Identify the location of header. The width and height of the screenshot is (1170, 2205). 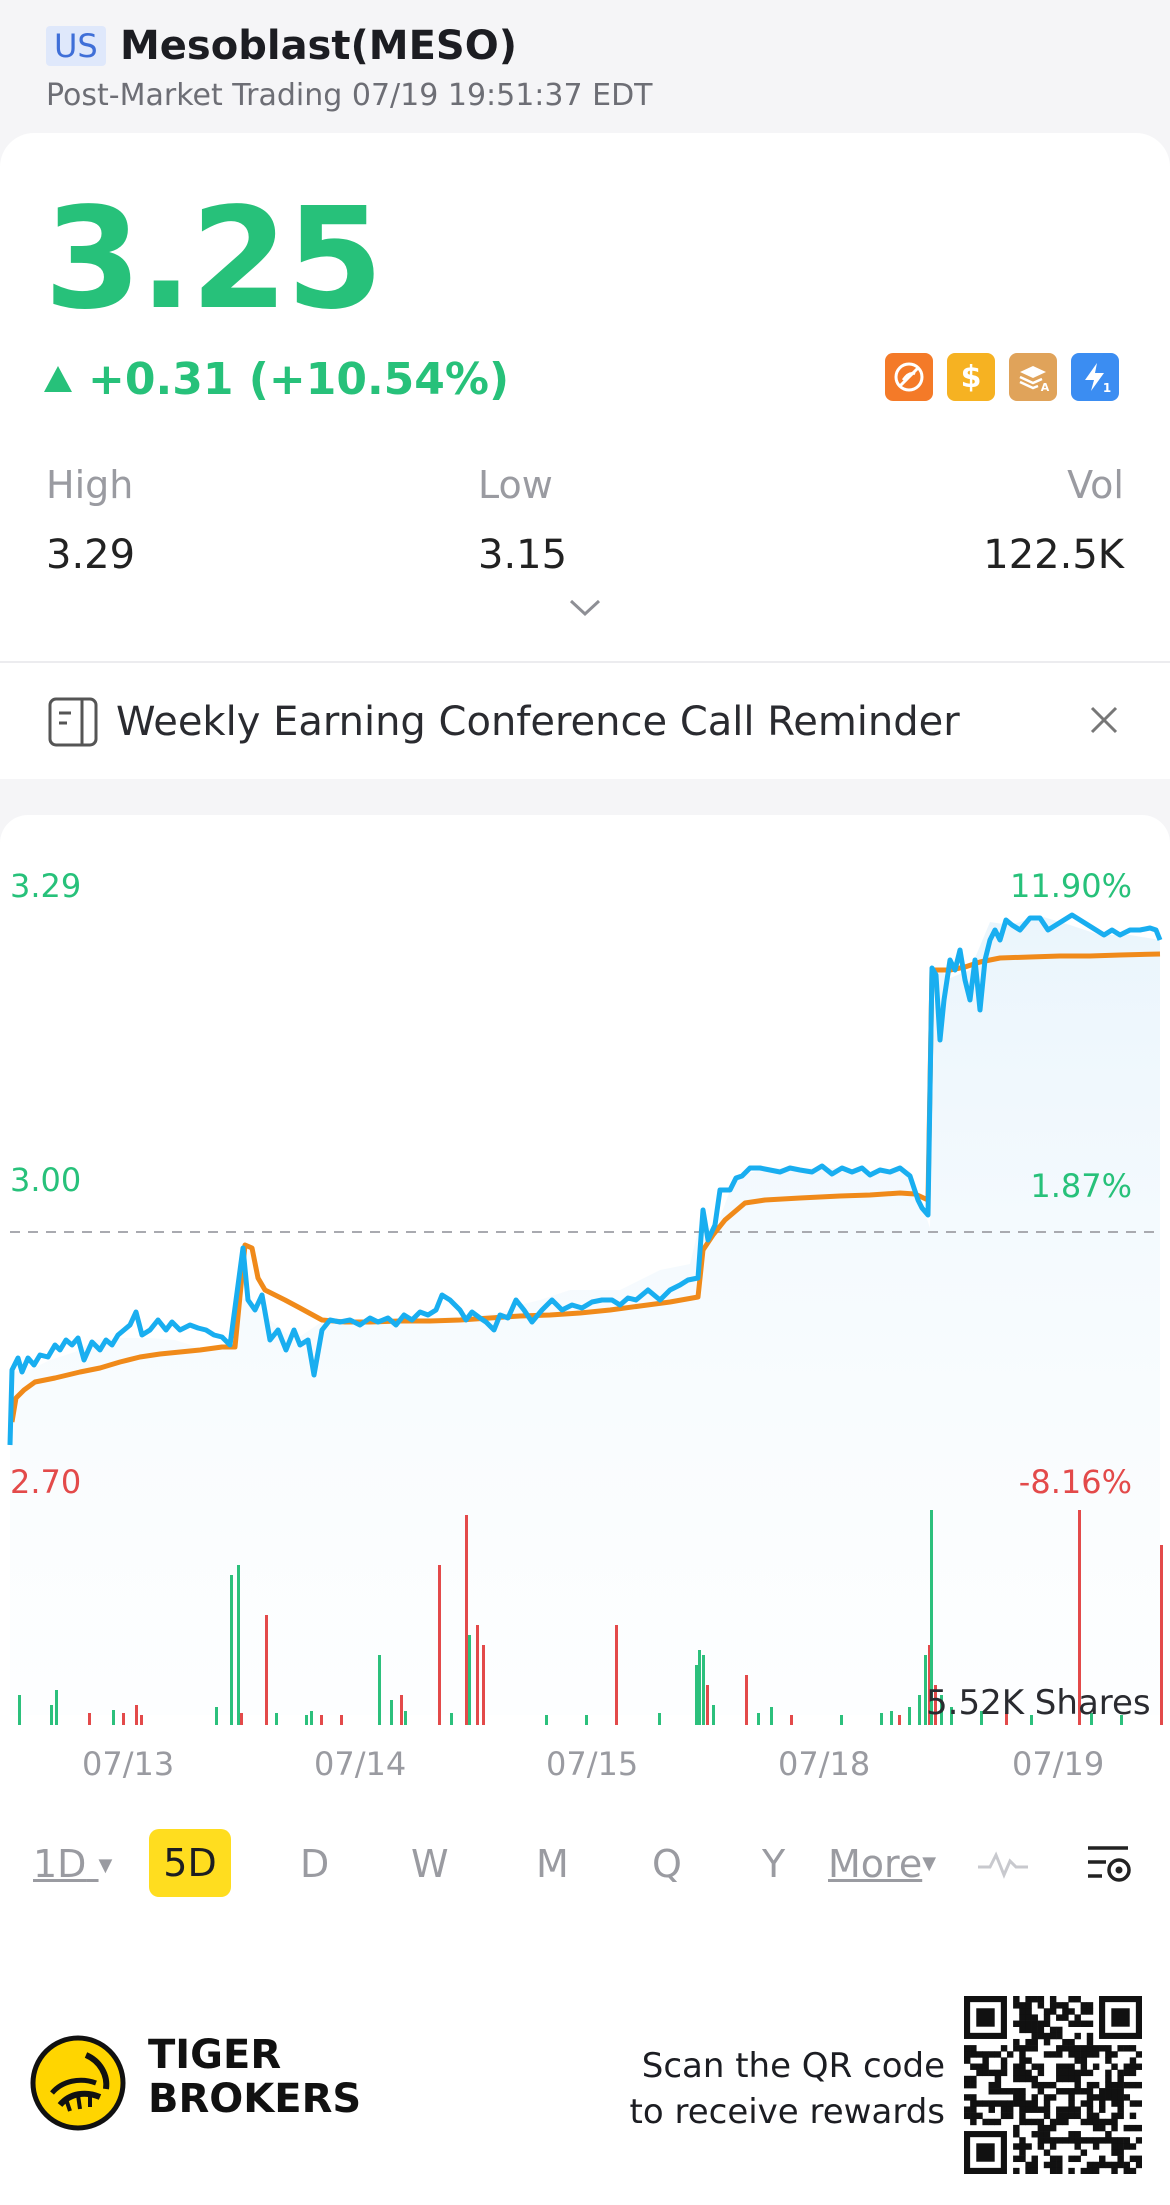
(585, 65).